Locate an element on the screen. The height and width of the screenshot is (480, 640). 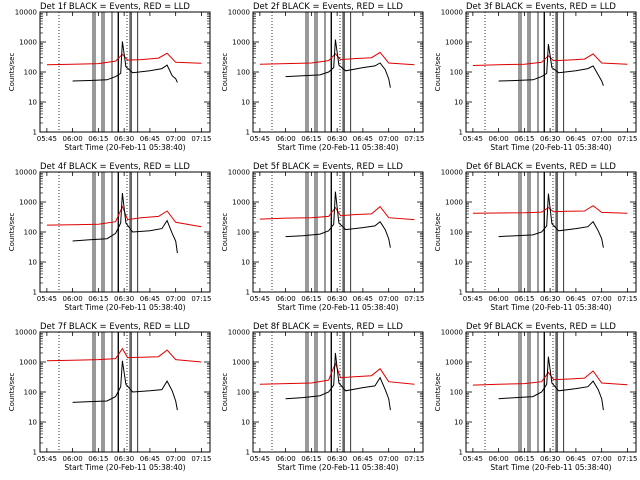
panel-title: Det 6f BLACK = Events, RED = LLD is located at coordinates (541, 167).